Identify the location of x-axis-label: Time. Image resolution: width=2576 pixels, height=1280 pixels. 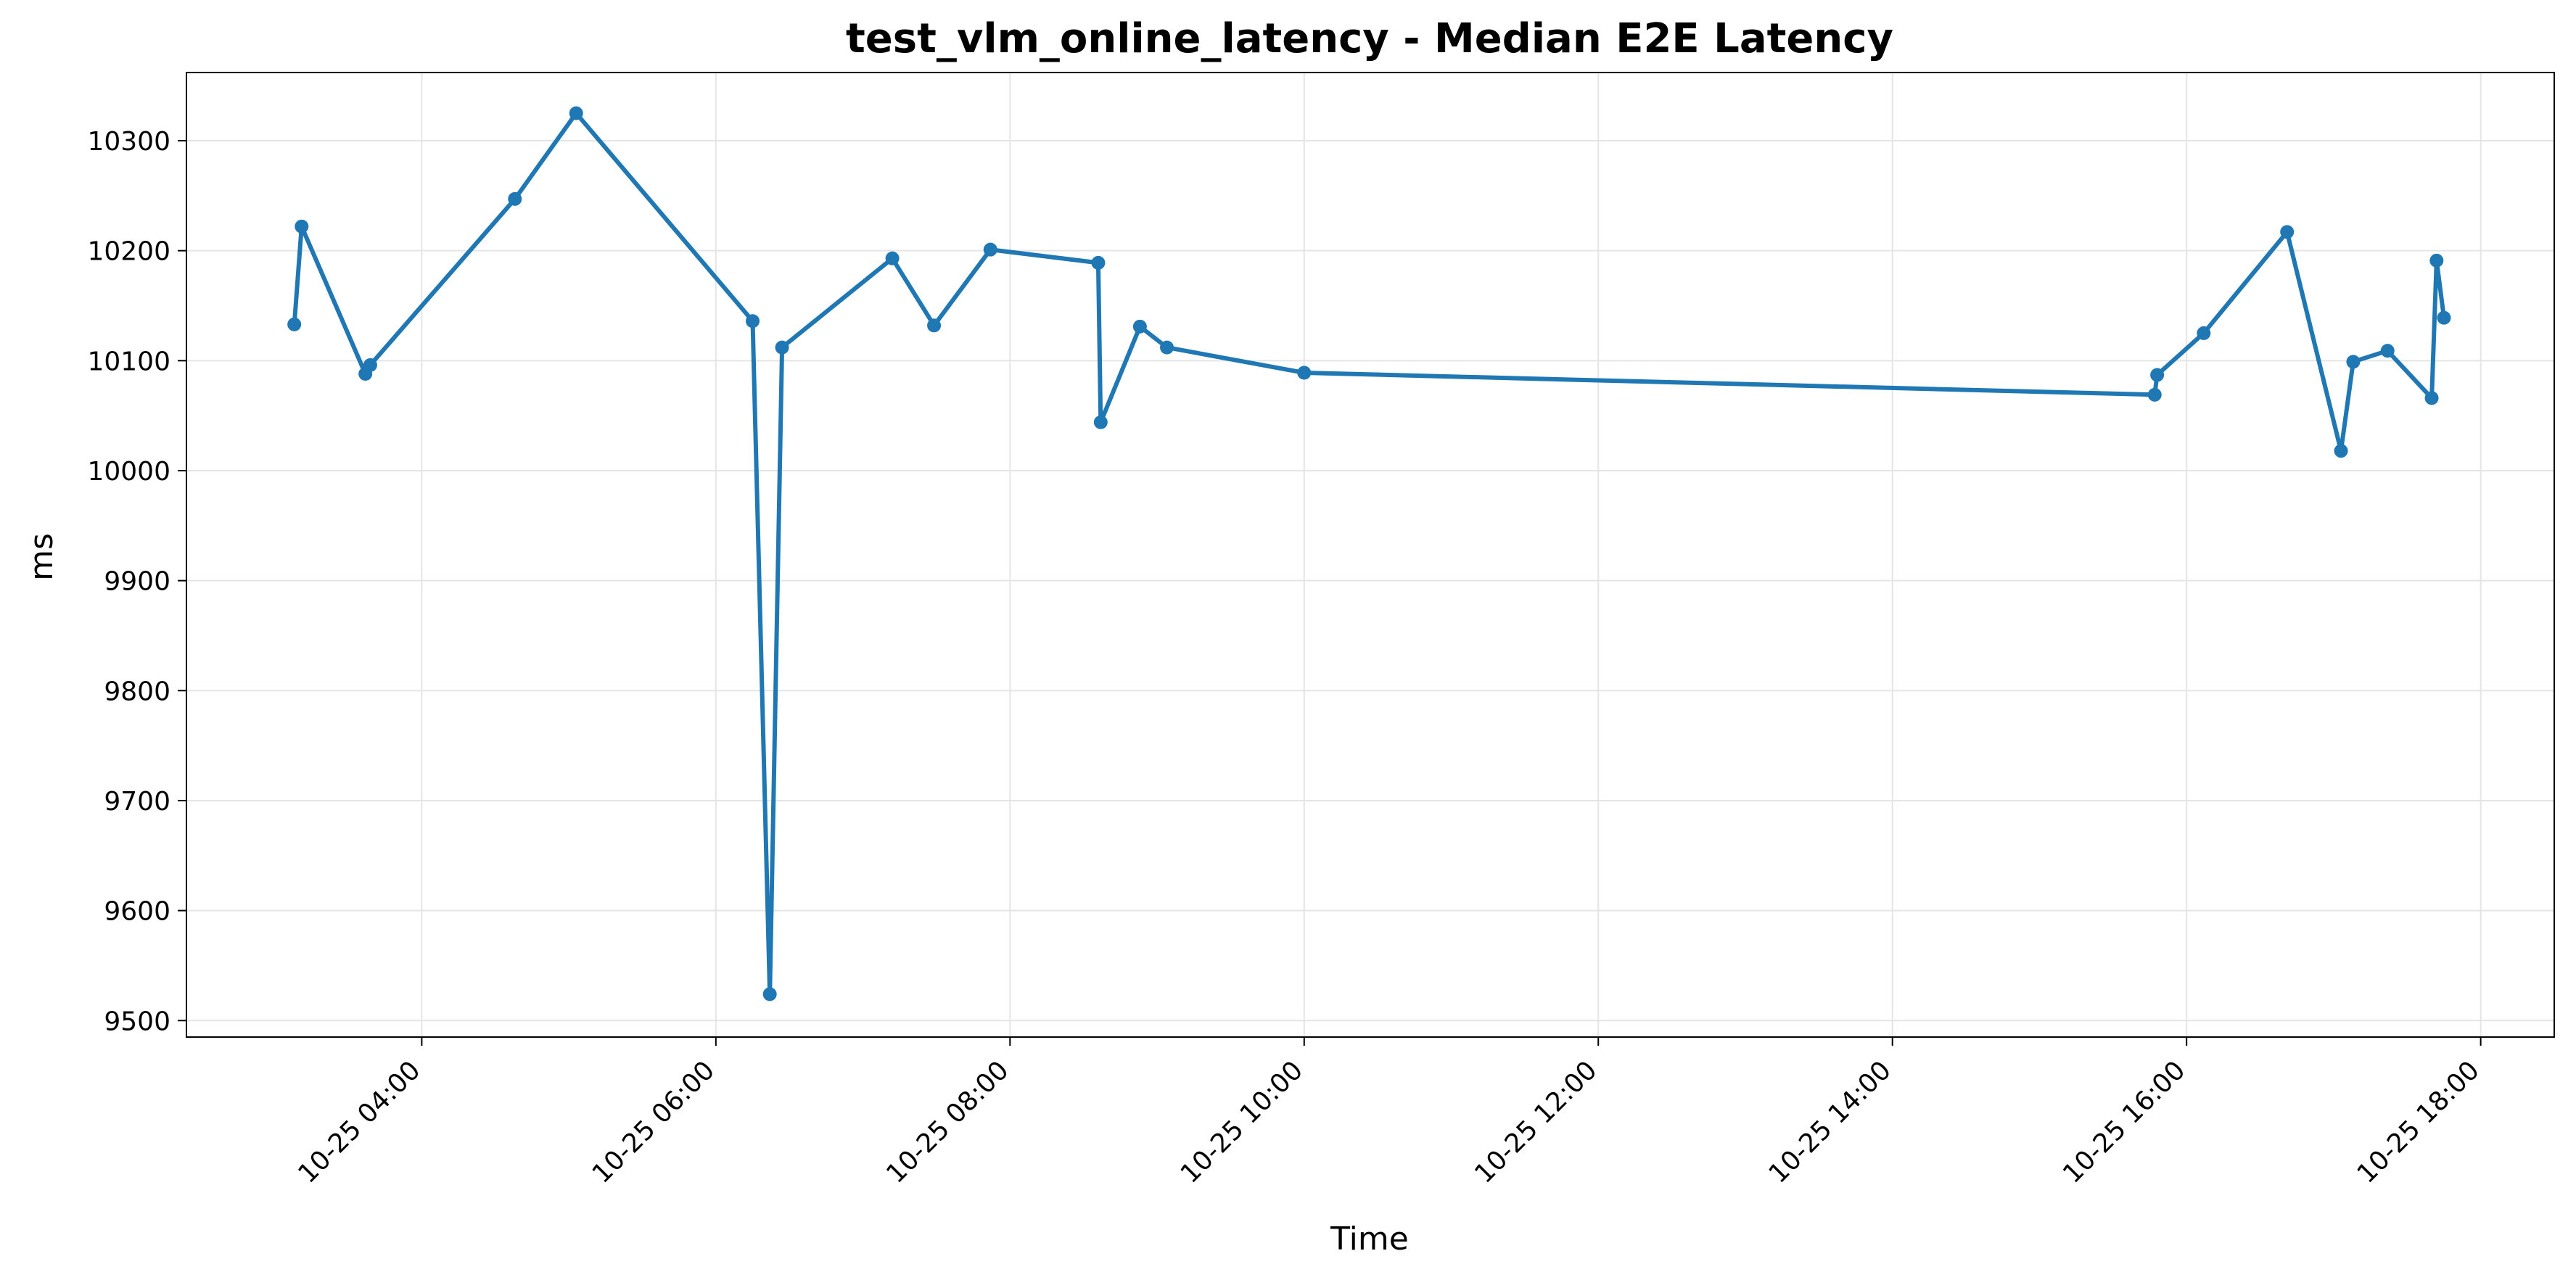
(1369, 1239).